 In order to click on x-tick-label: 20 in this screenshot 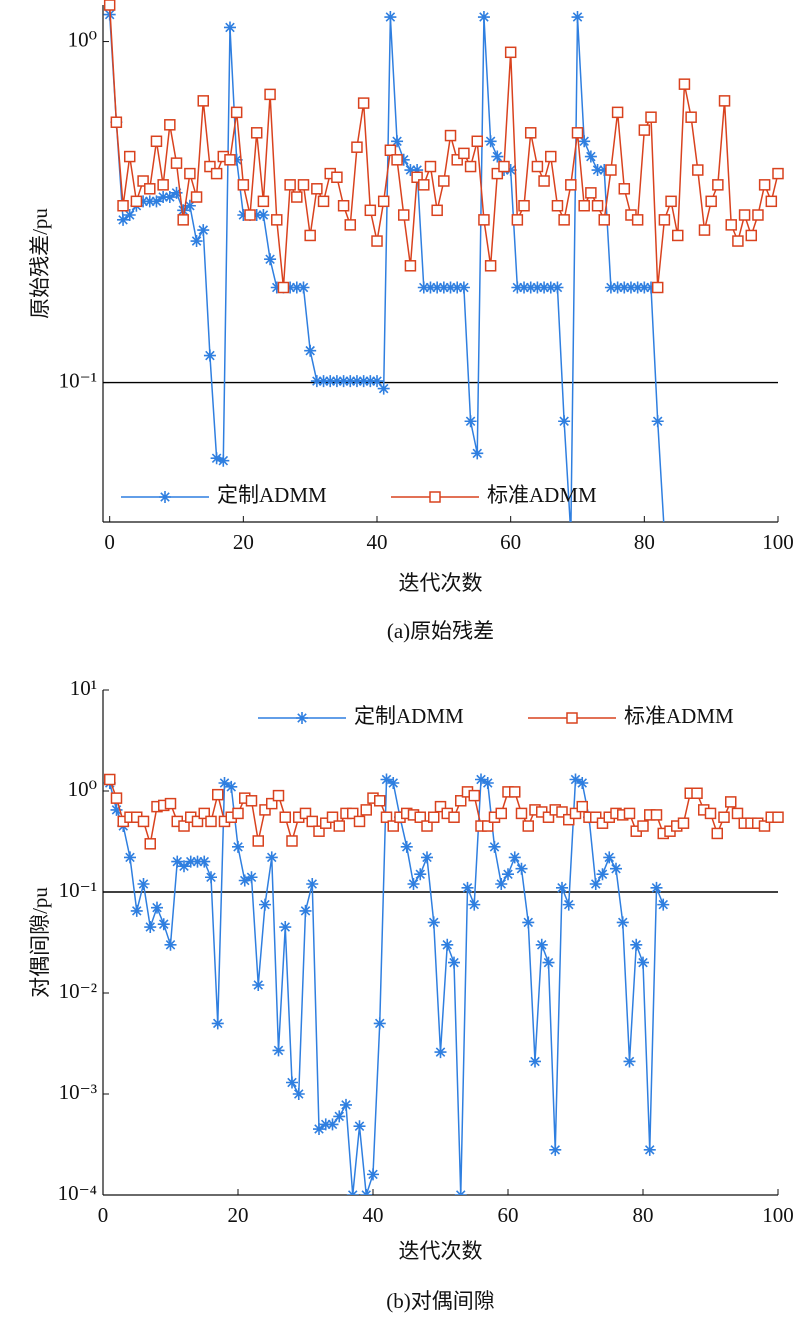, I will do `click(243, 542)`.